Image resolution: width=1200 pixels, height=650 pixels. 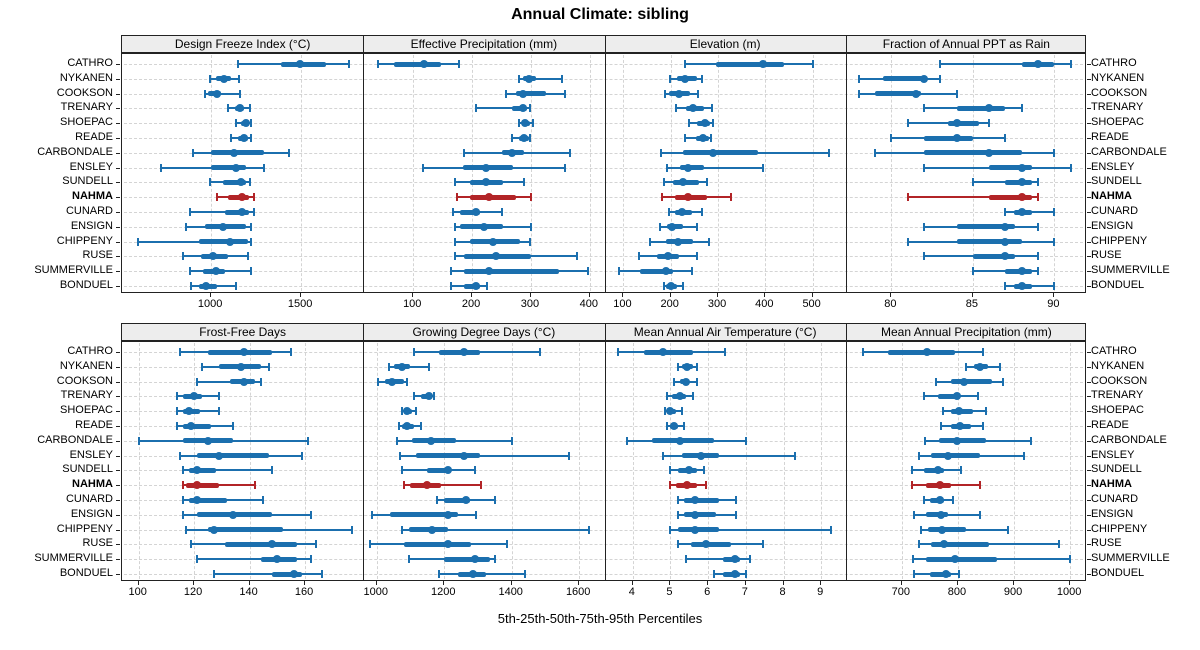 What do you see at coordinates (1111, 484) in the screenshot?
I see `station-label-right: NAHMA` at bounding box center [1111, 484].